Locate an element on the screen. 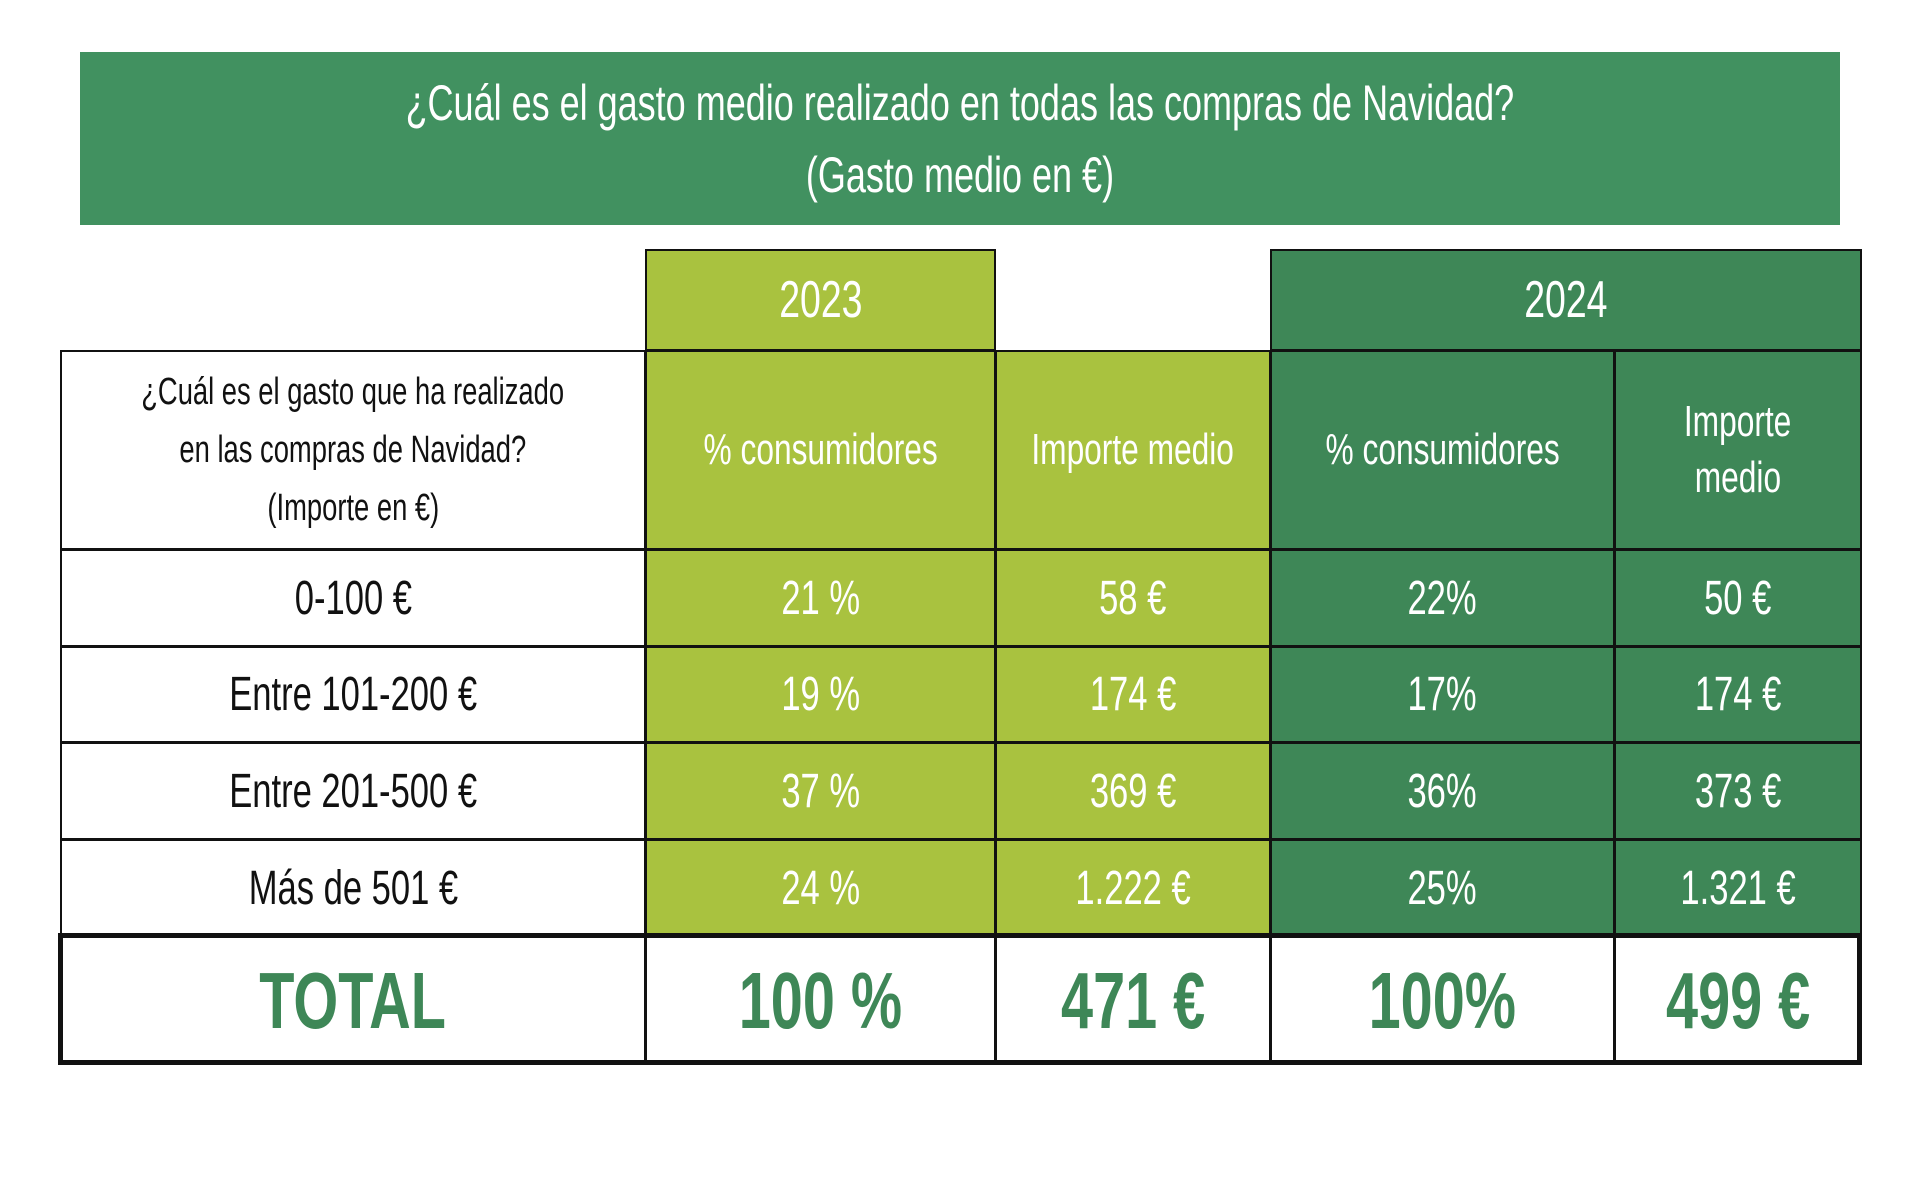 This screenshot has height=1180, width=1920. cell-text: 1.321 € is located at coordinates (1738, 888).